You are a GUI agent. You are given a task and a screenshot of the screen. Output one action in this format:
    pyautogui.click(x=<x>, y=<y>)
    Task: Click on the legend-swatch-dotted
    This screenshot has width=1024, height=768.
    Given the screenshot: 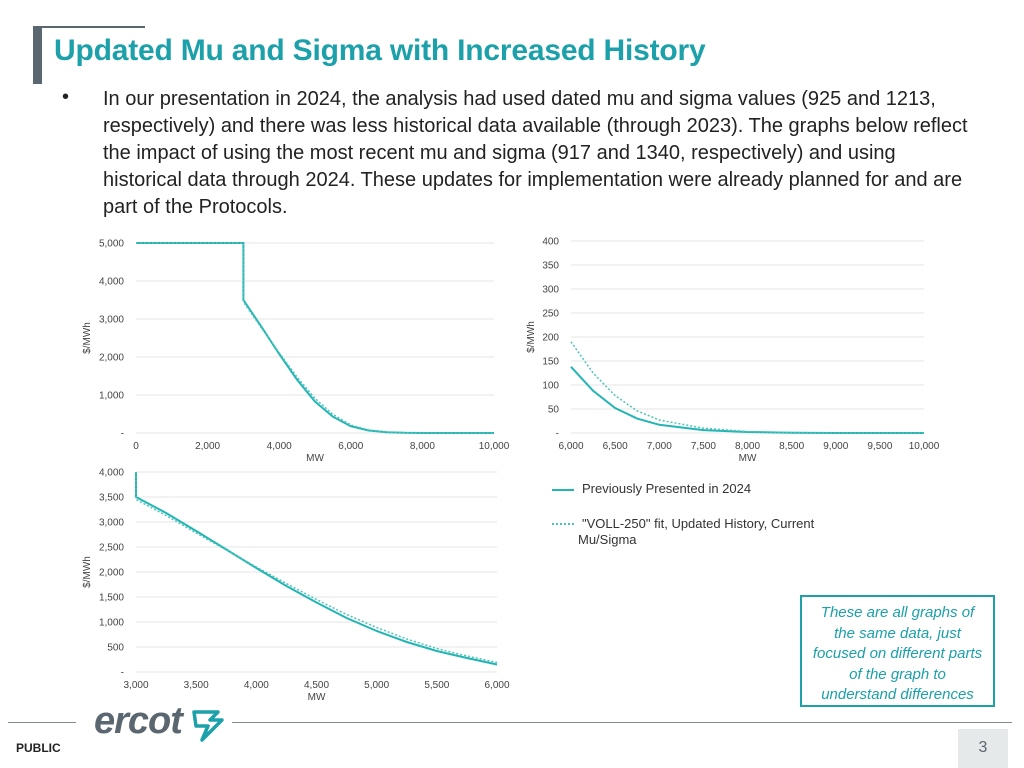 What is the action you would take?
    pyautogui.click(x=563, y=524)
    